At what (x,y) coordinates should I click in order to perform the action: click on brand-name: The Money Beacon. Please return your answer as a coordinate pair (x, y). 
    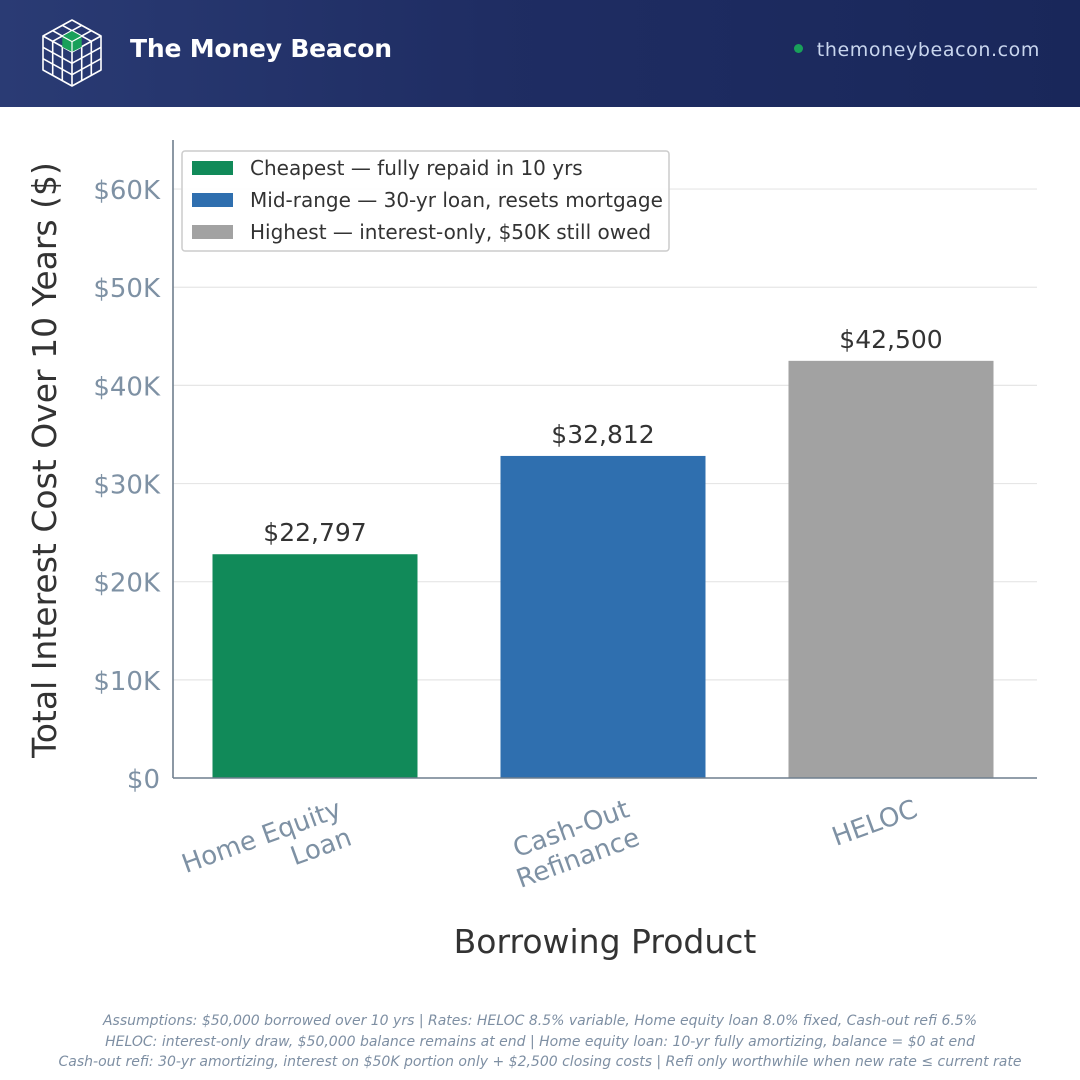
    Looking at the image, I should click on (261, 48).